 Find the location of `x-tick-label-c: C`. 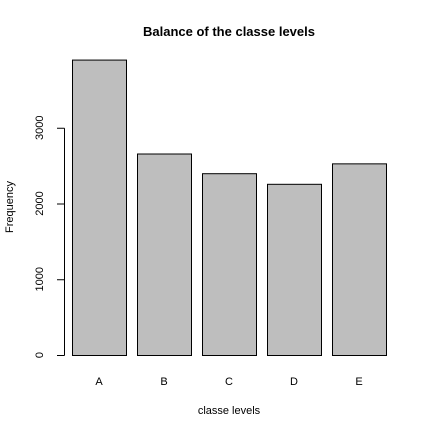

x-tick-label-c: C is located at coordinates (229, 382).